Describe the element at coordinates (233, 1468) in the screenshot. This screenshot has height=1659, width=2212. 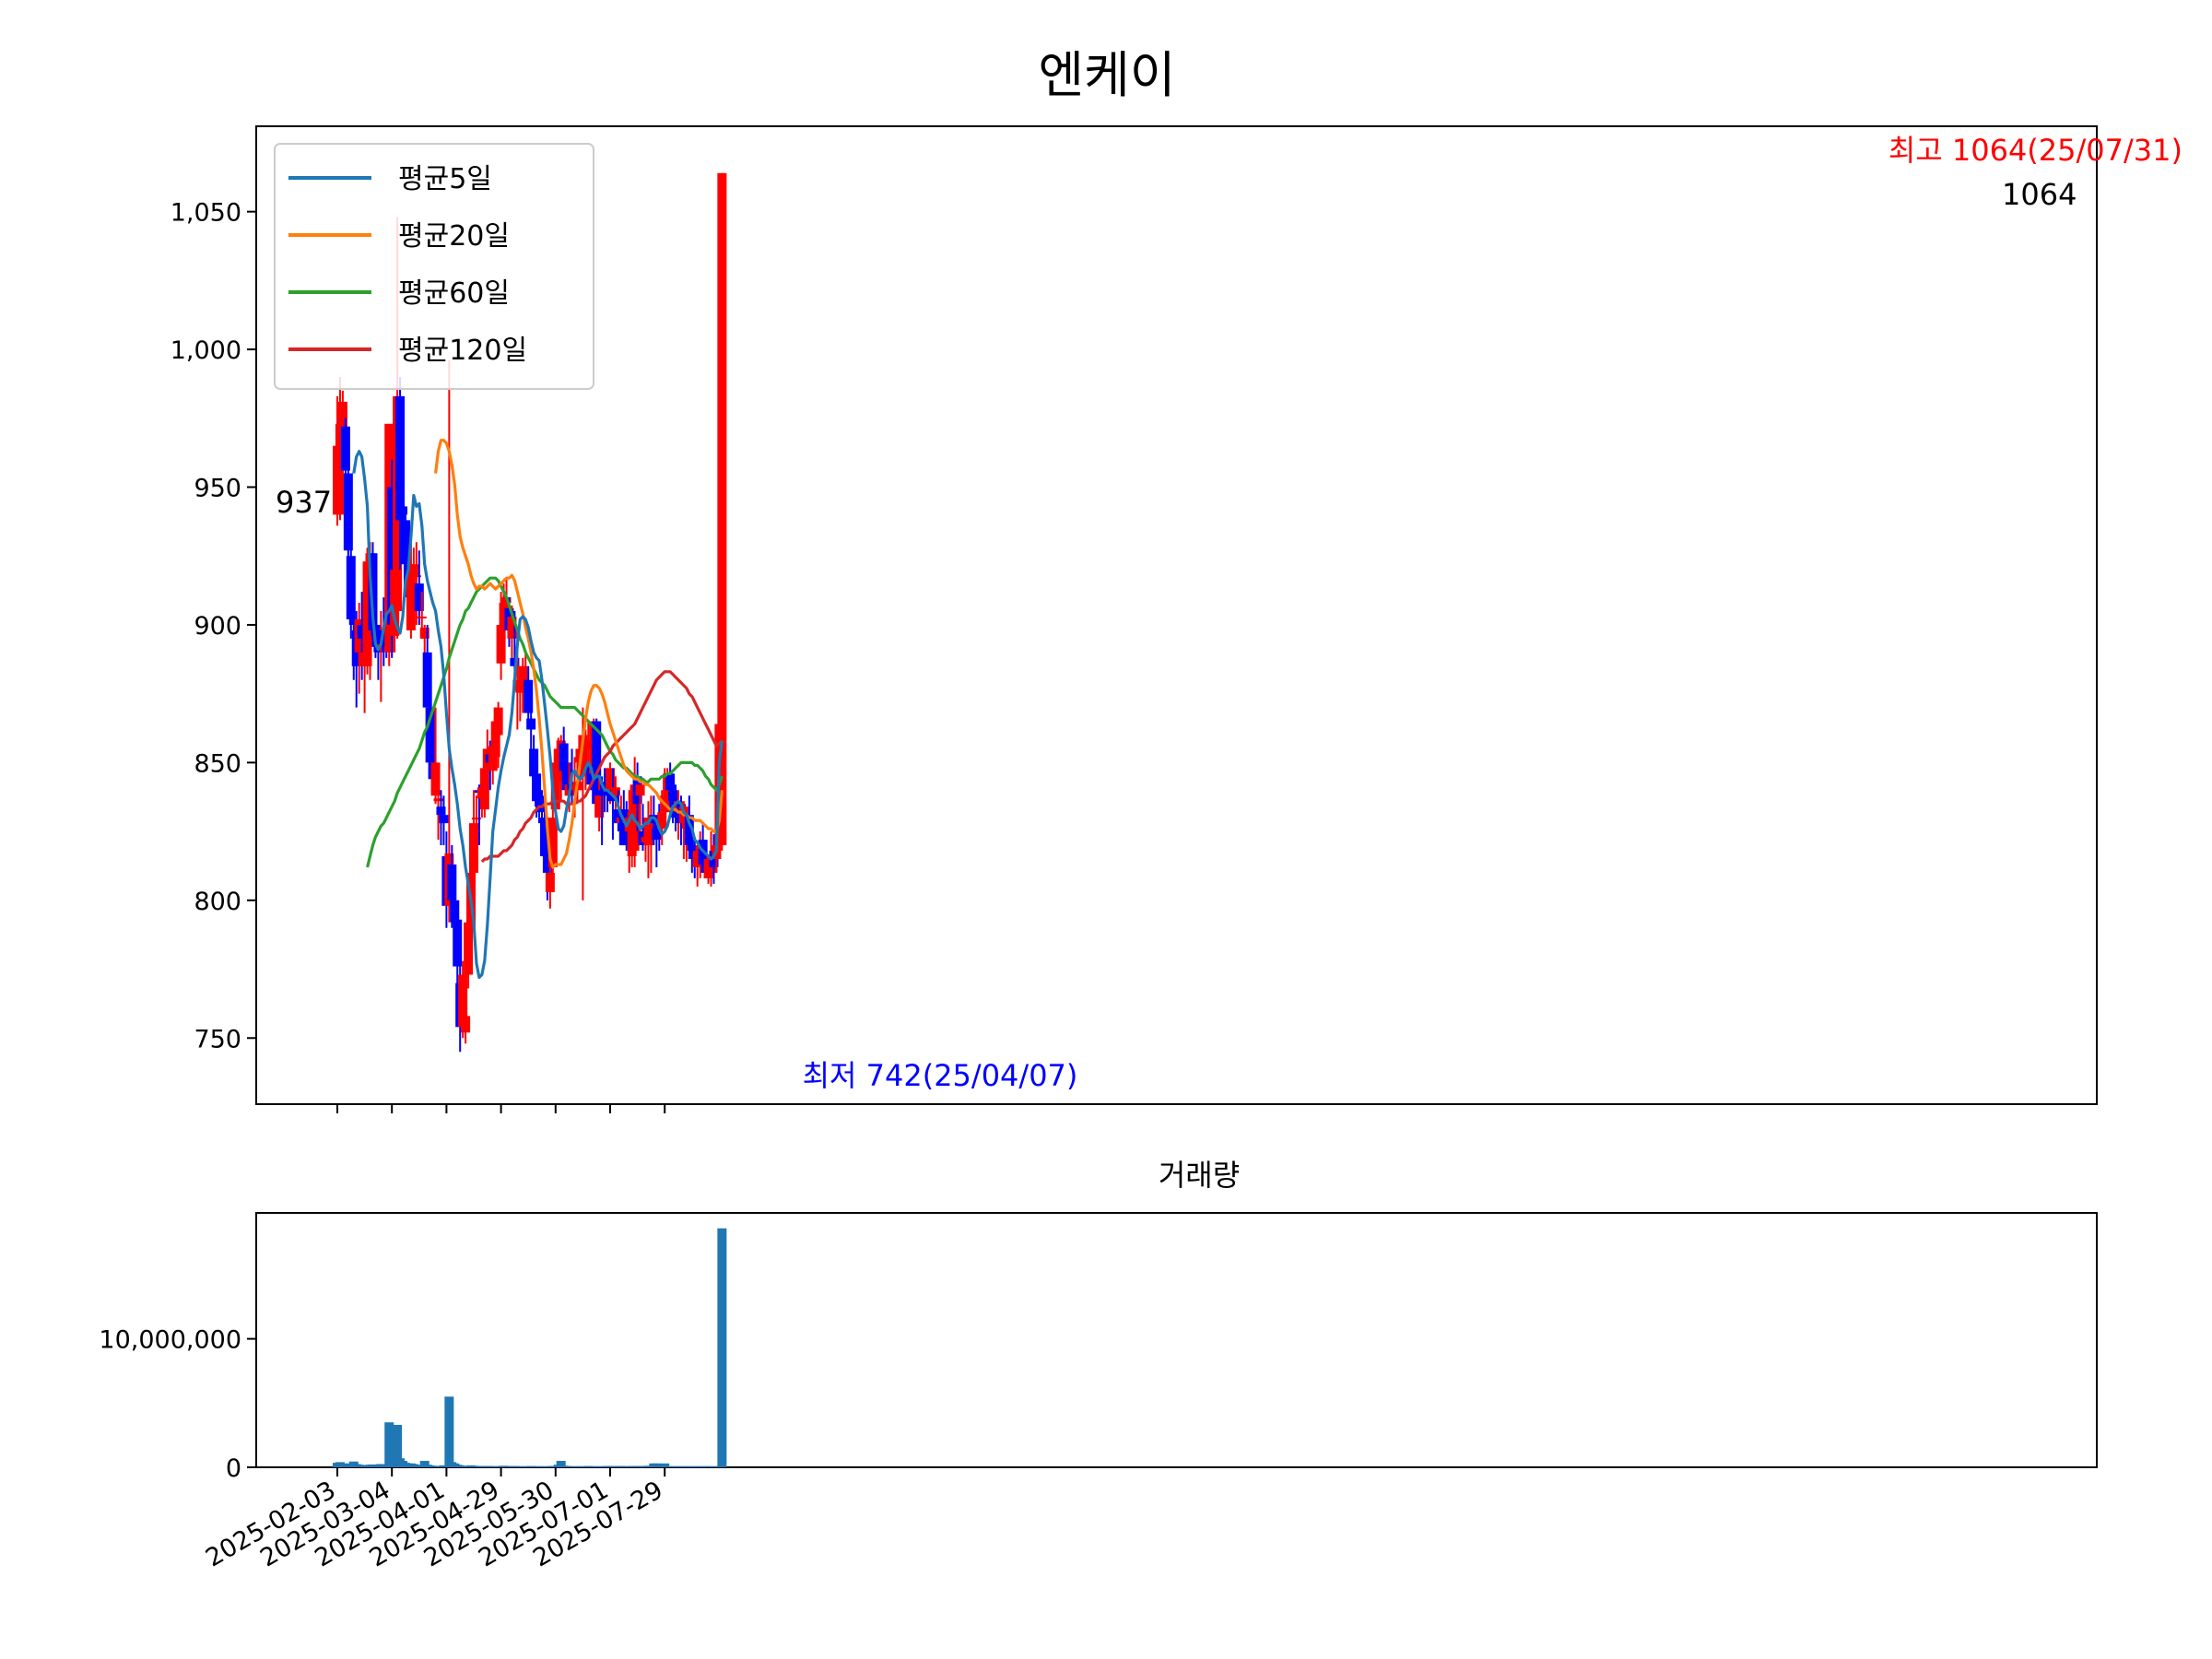
I see `volume-ytick-label: 0` at that location.